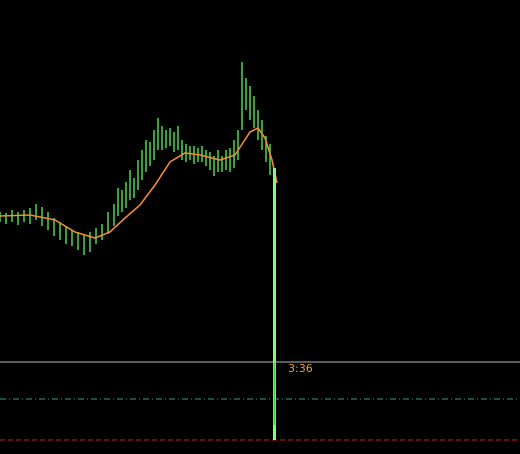 The height and width of the screenshot is (454, 520). What do you see at coordinates (300, 368) in the screenshot?
I see `bar-timer: 3:36` at bounding box center [300, 368].